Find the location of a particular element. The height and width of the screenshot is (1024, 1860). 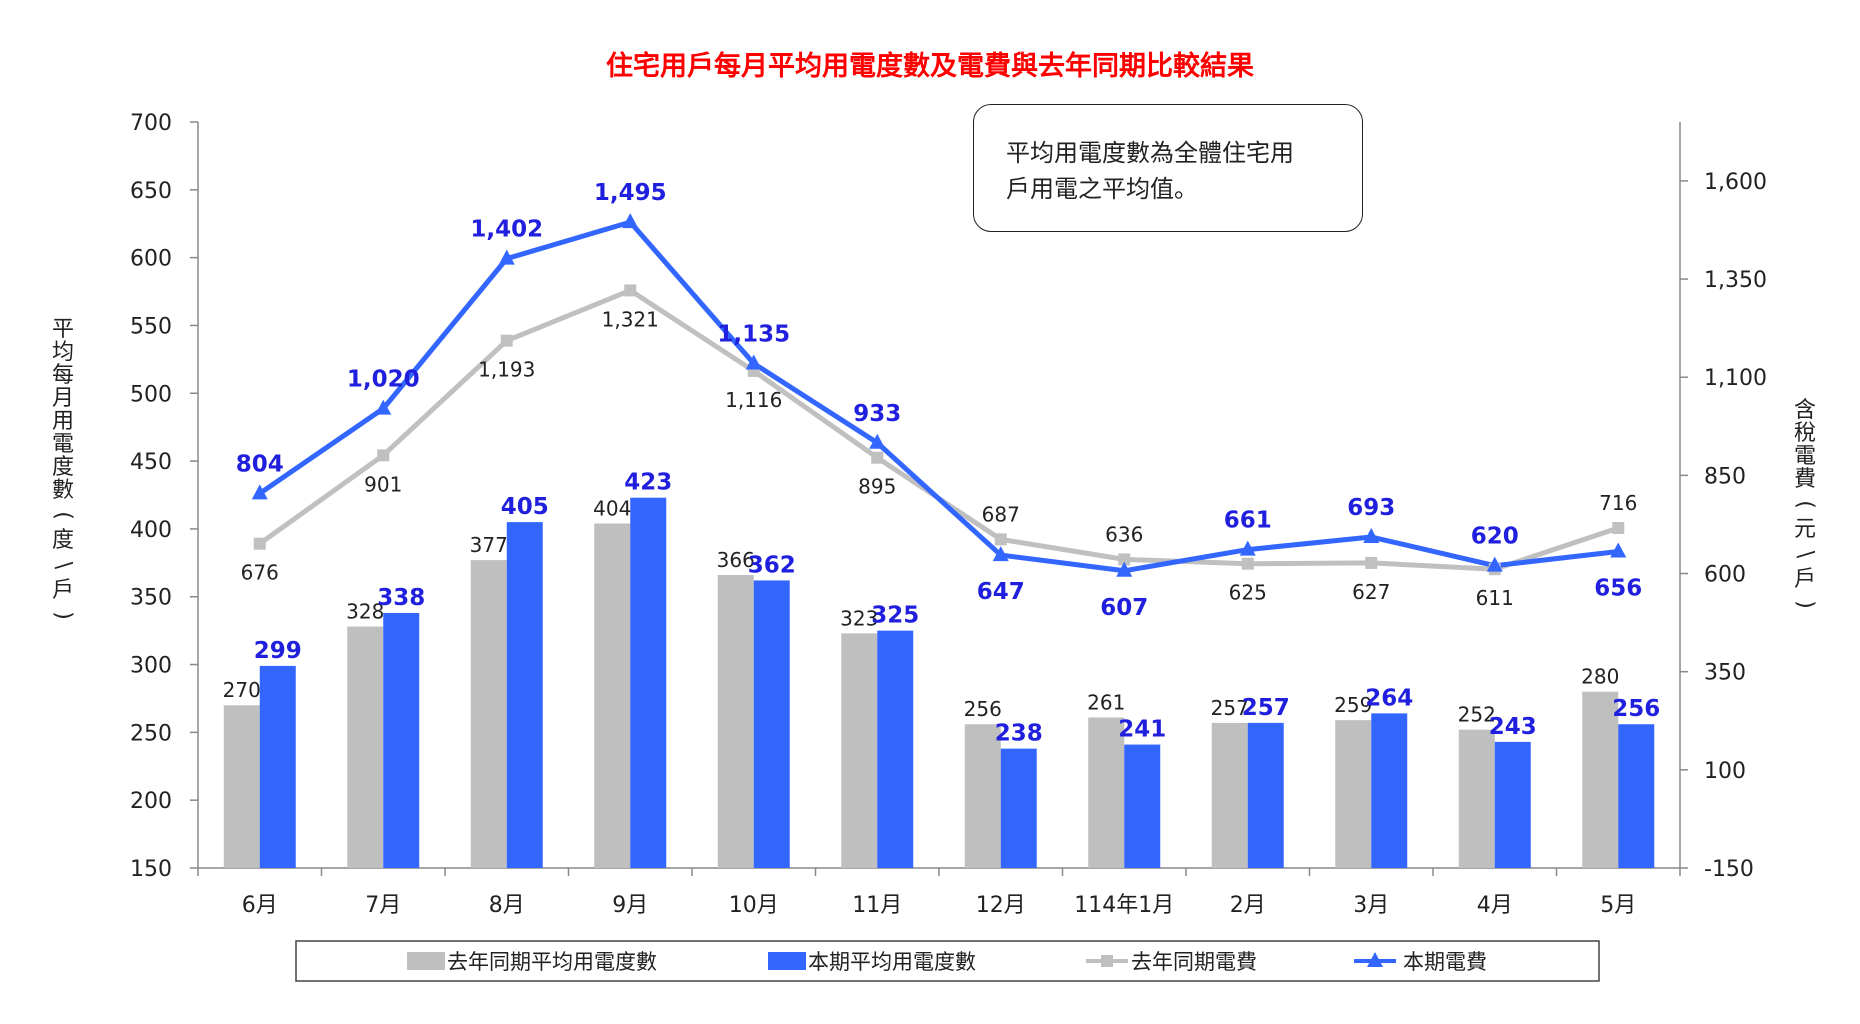

bar-last-year-label: 280 is located at coordinates (1600, 677).